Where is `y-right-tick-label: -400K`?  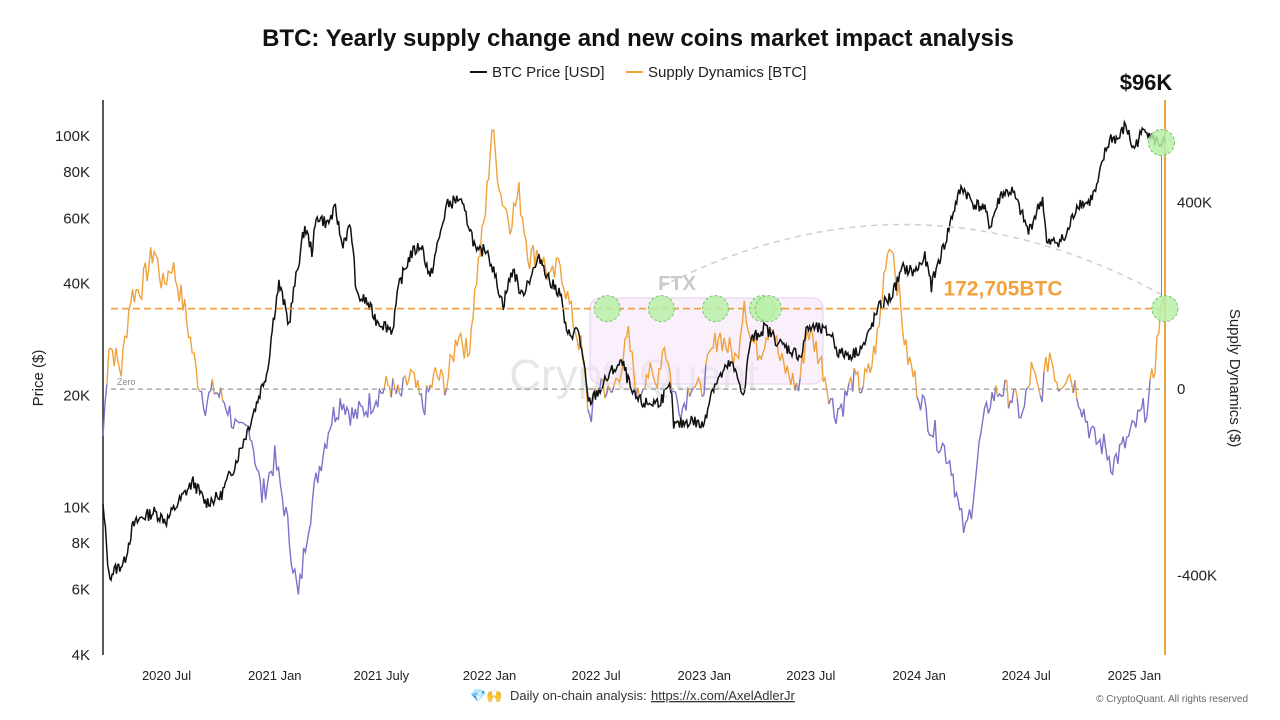 y-right-tick-label: -400K is located at coordinates (1197, 576).